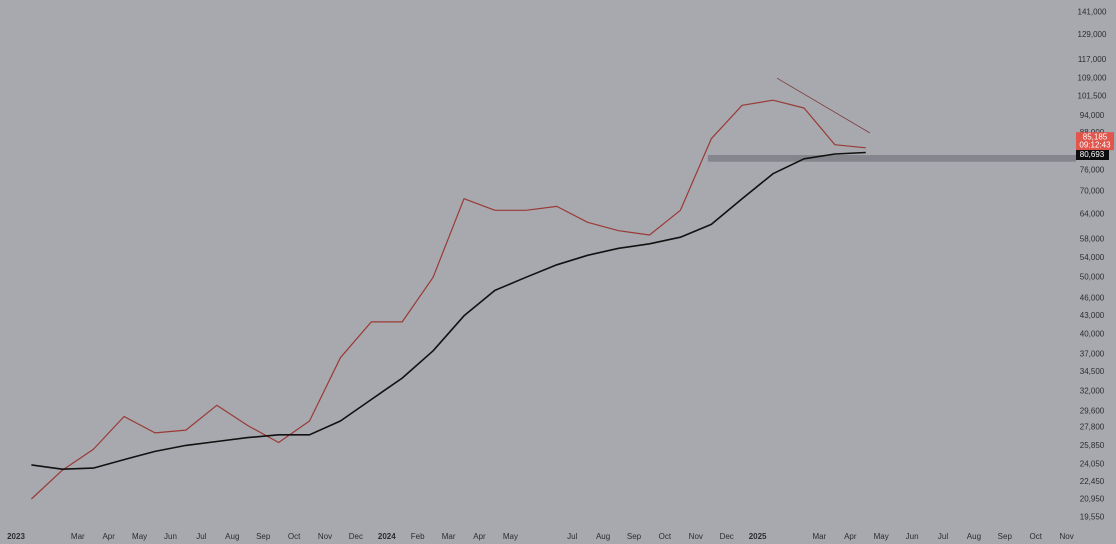 This screenshot has width=1116, height=544. Describe the element at coordinates (1092, 371) in the screenshot. I see `y-tick-label: 34,500` at that location.